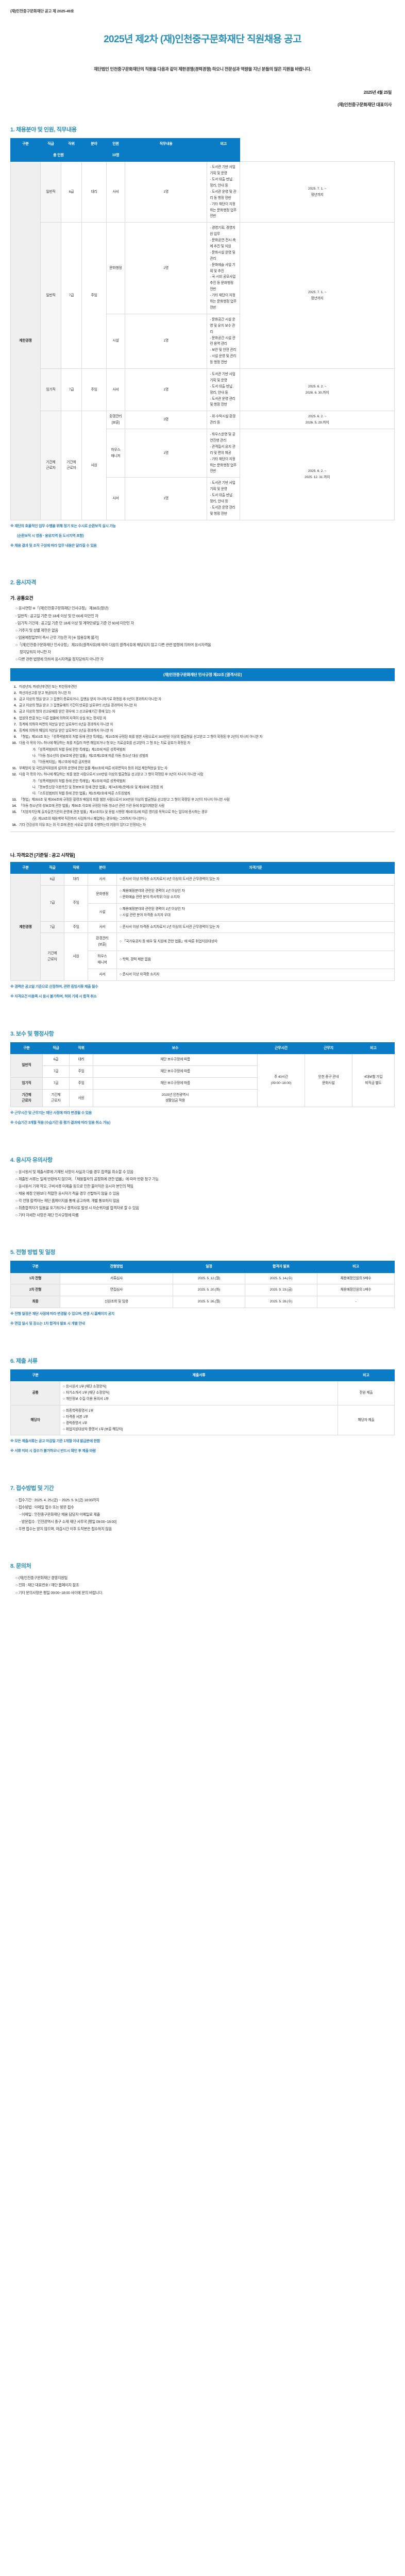 The image size is (405, 2576). I want to click on clause-subrow: 다.「아동복지법」제17조에 따른 금지행위, so click(202, 762).